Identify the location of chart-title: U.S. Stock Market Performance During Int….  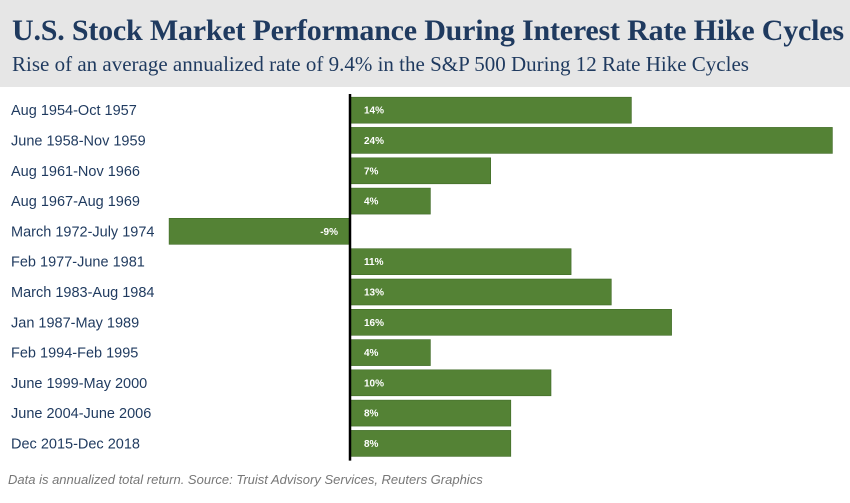
(428, 30).